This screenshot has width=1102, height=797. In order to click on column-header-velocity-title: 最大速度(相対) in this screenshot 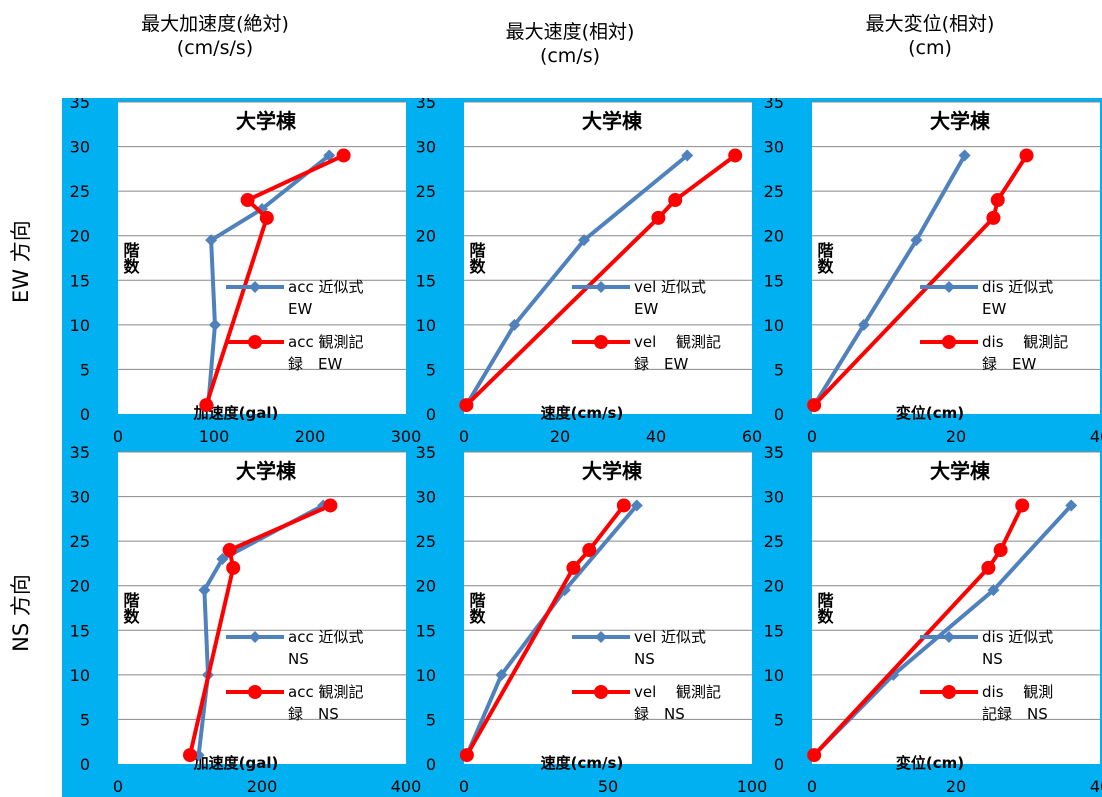, I will do `click(570, 32)`.